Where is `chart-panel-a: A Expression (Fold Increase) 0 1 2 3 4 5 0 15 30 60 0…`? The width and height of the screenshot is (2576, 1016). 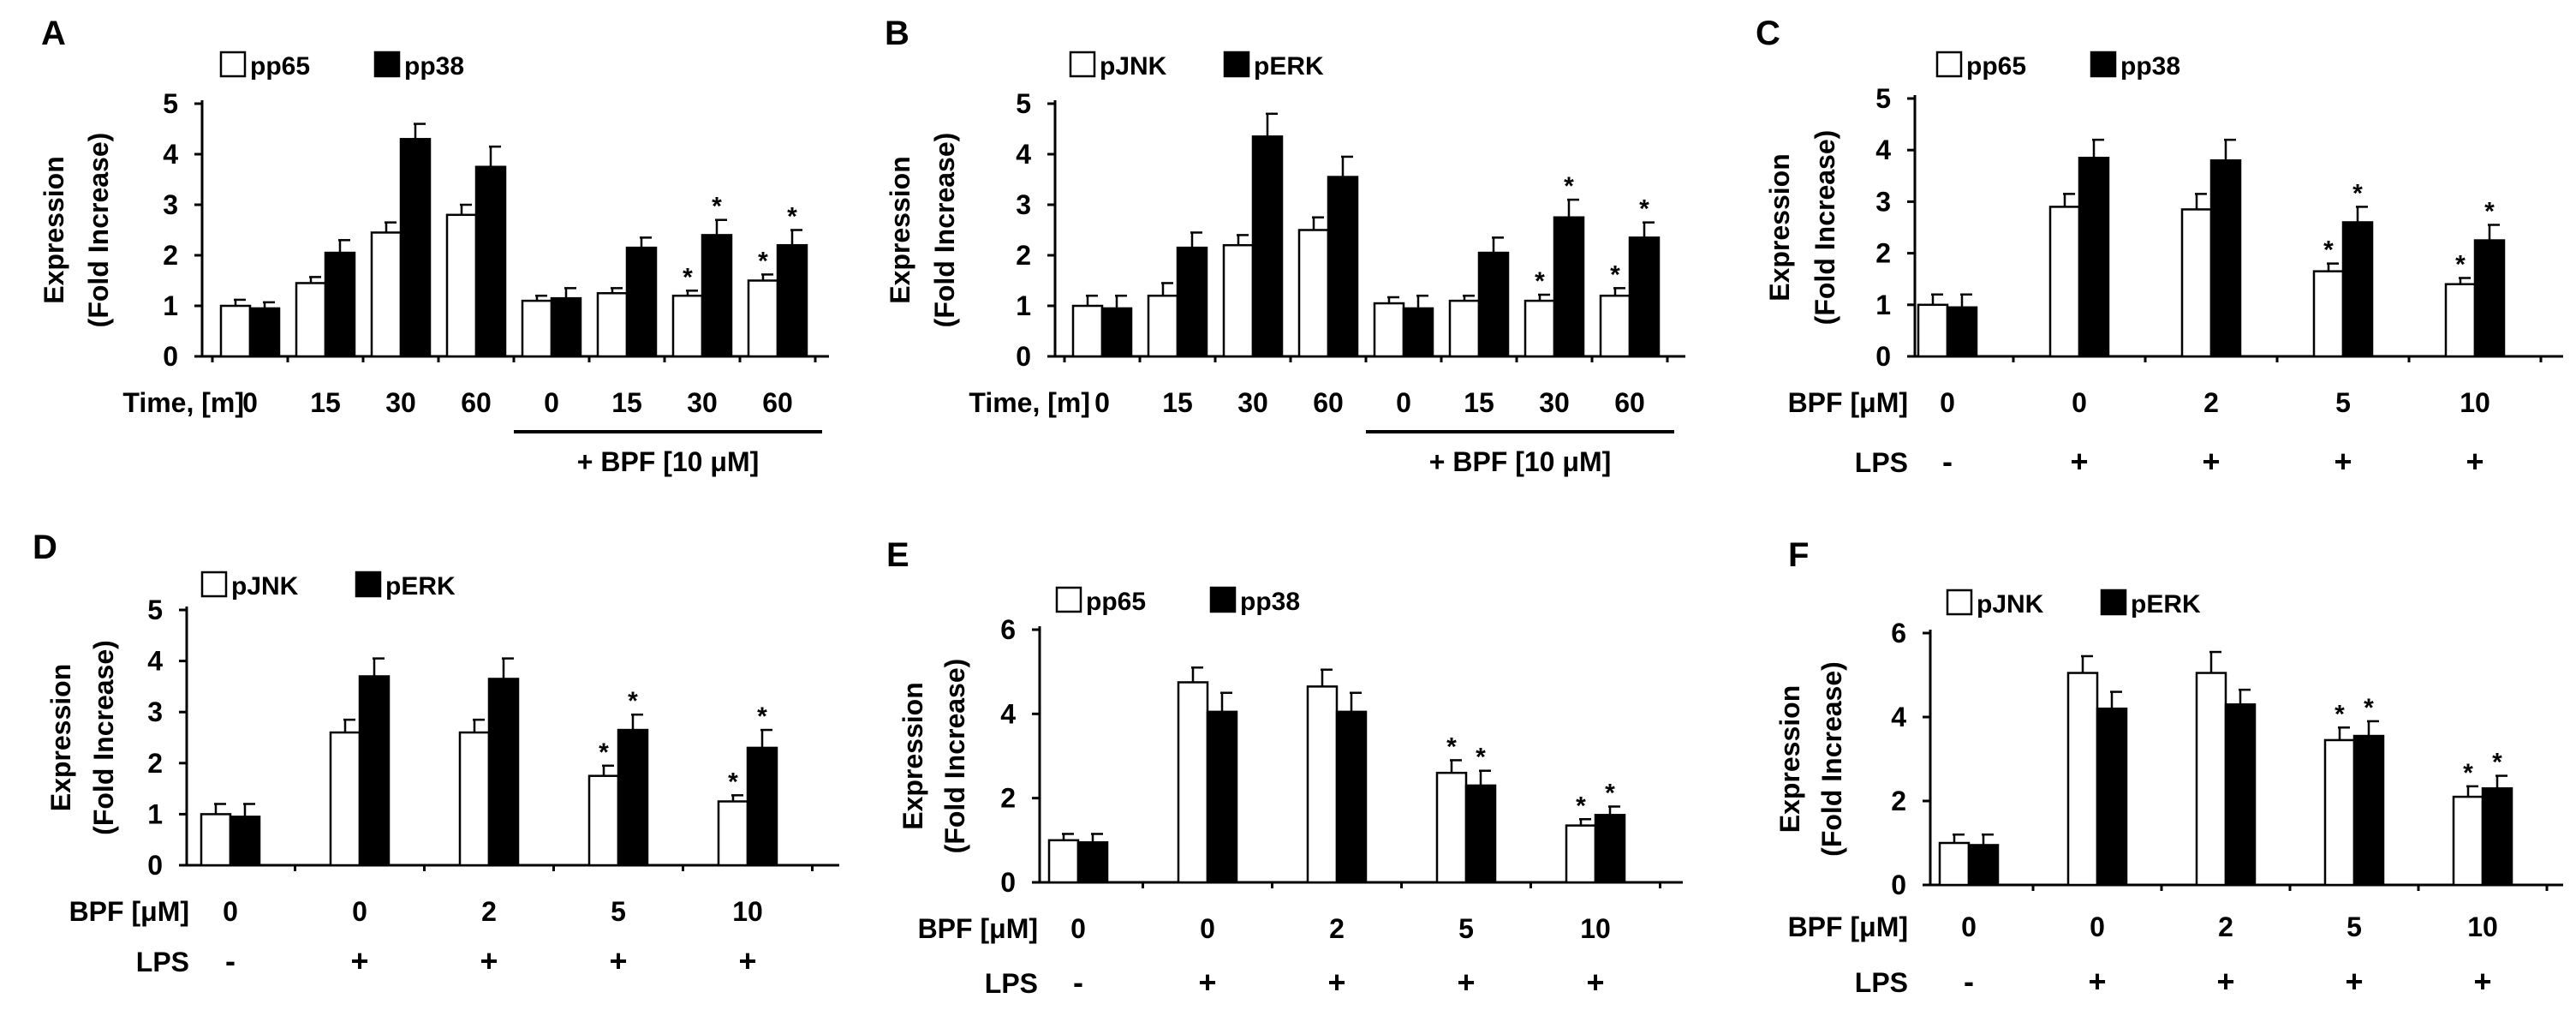 chart-panel-a: A Expression (Fold Increase) 0 1 2 3 4 5 0 15 30 60 0… is located at coordinates (434, 246).